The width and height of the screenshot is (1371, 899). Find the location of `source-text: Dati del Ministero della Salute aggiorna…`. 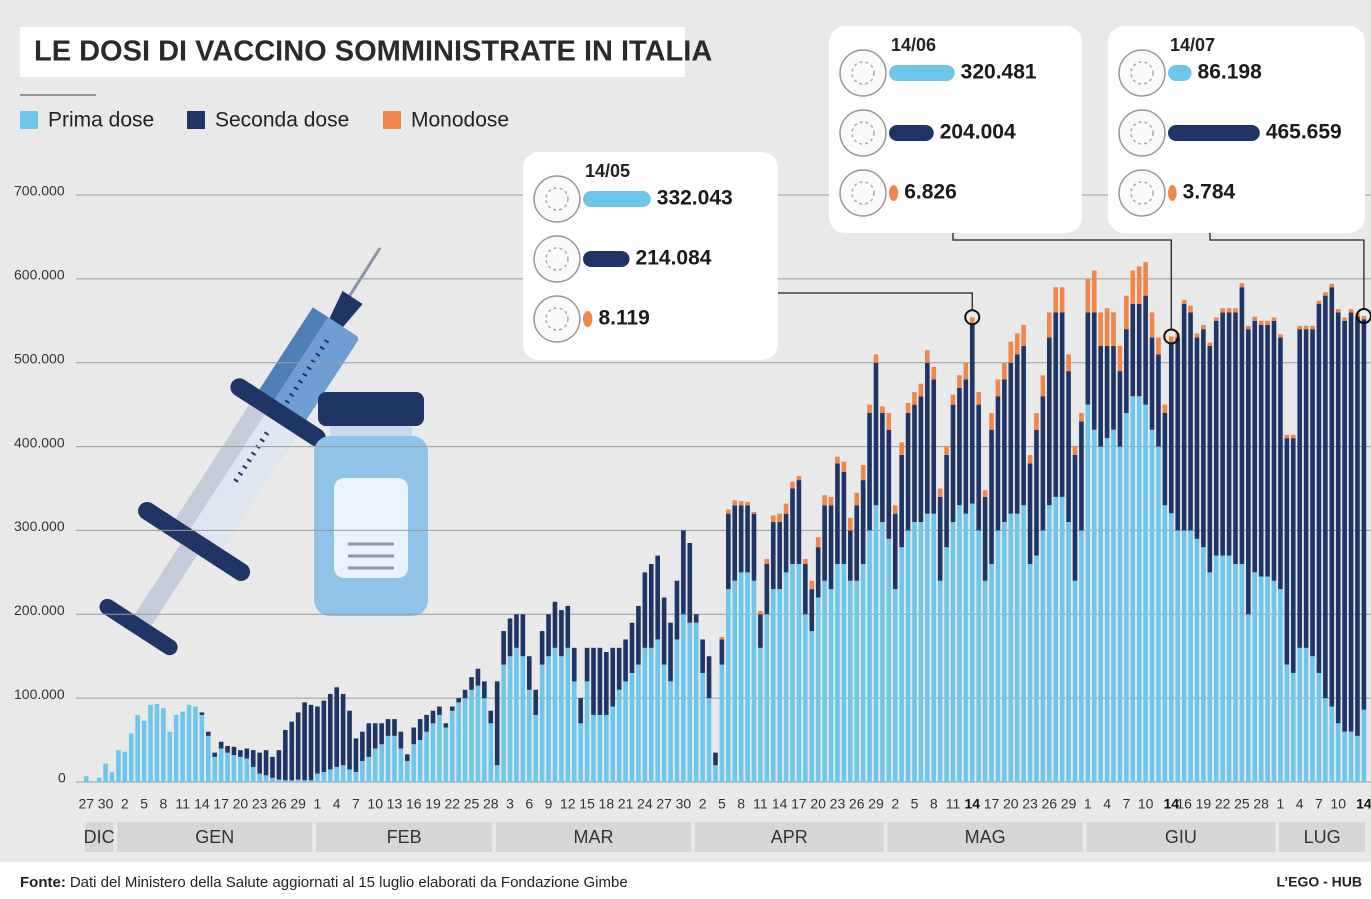

source-text: Dati del Ministero della Salute aggiorna… is located at coordinates (349, 882).